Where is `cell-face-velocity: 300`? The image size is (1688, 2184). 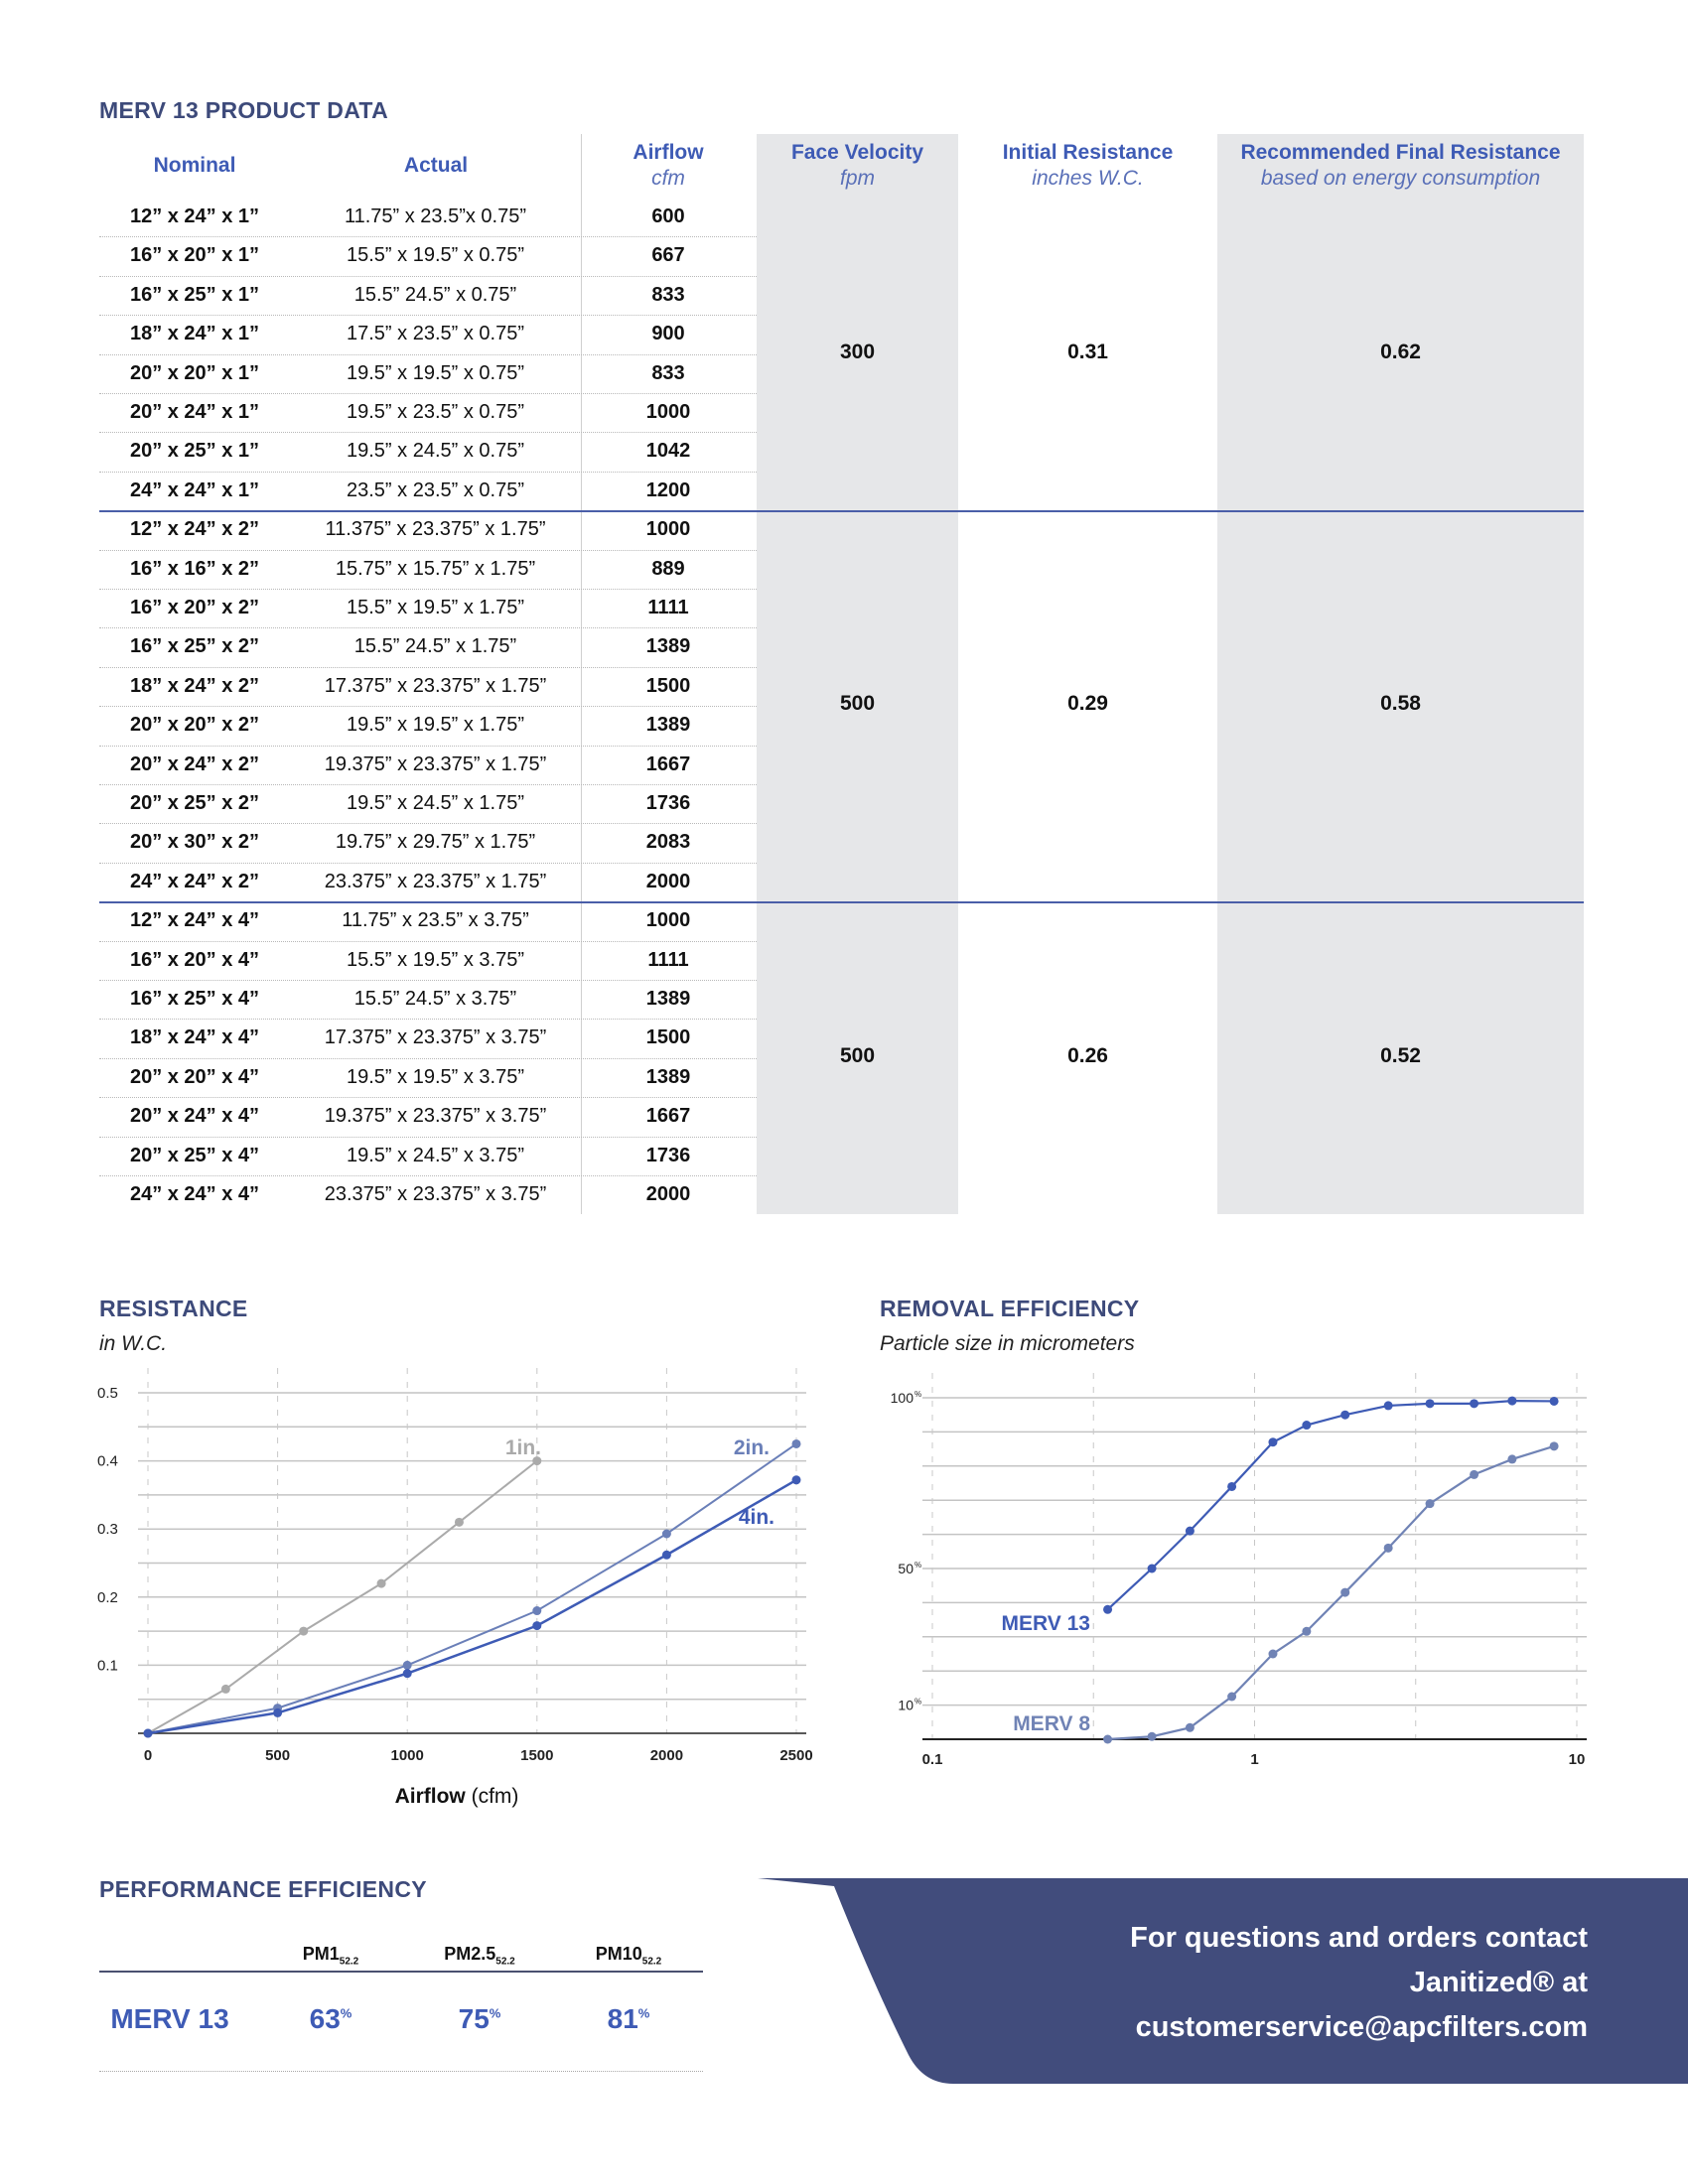
cell-face-velocity: 300 is located at coordinates (857, 351).